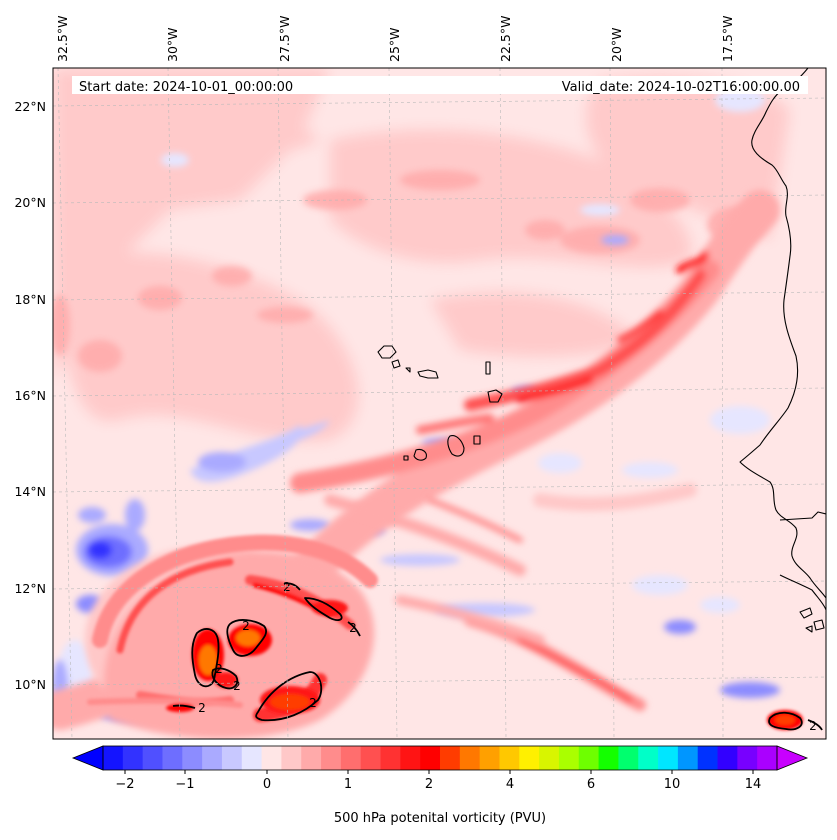 The width and height of the screenshot is (837, 840). I want to click on colorbar-tick-label: 14, so click(753, 784).